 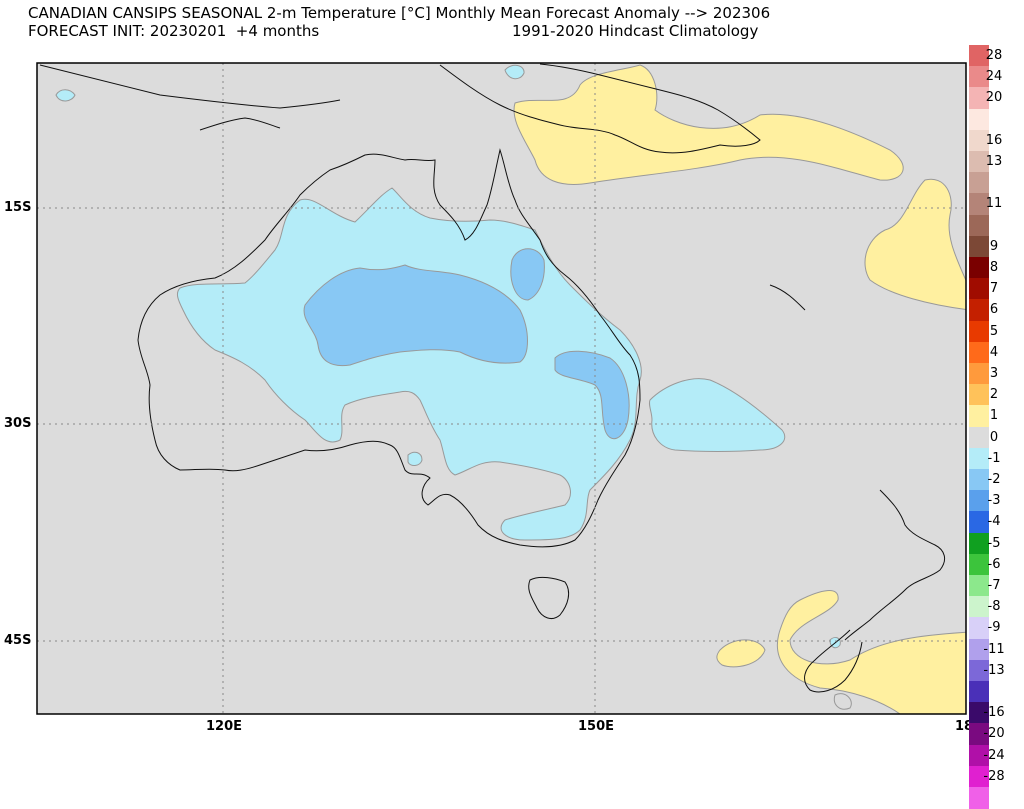 What do you see at coordinates (994, 331) in the screenshot?
I see `colorbar-label: 5` at bounding box center [994, 331].